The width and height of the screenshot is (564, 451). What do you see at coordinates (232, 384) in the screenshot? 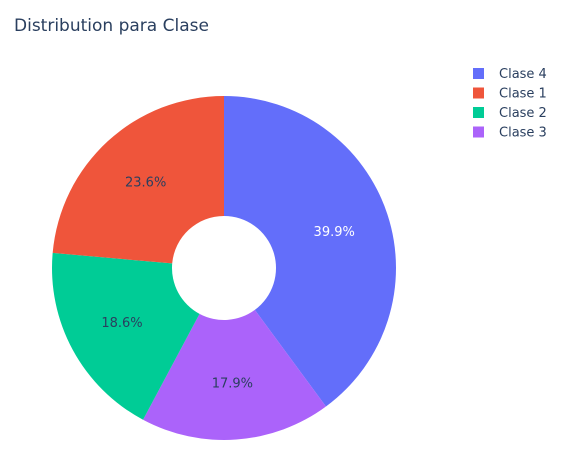
I see `slice-label-clase-3: 17.9%` at bounding box center [232, 384].